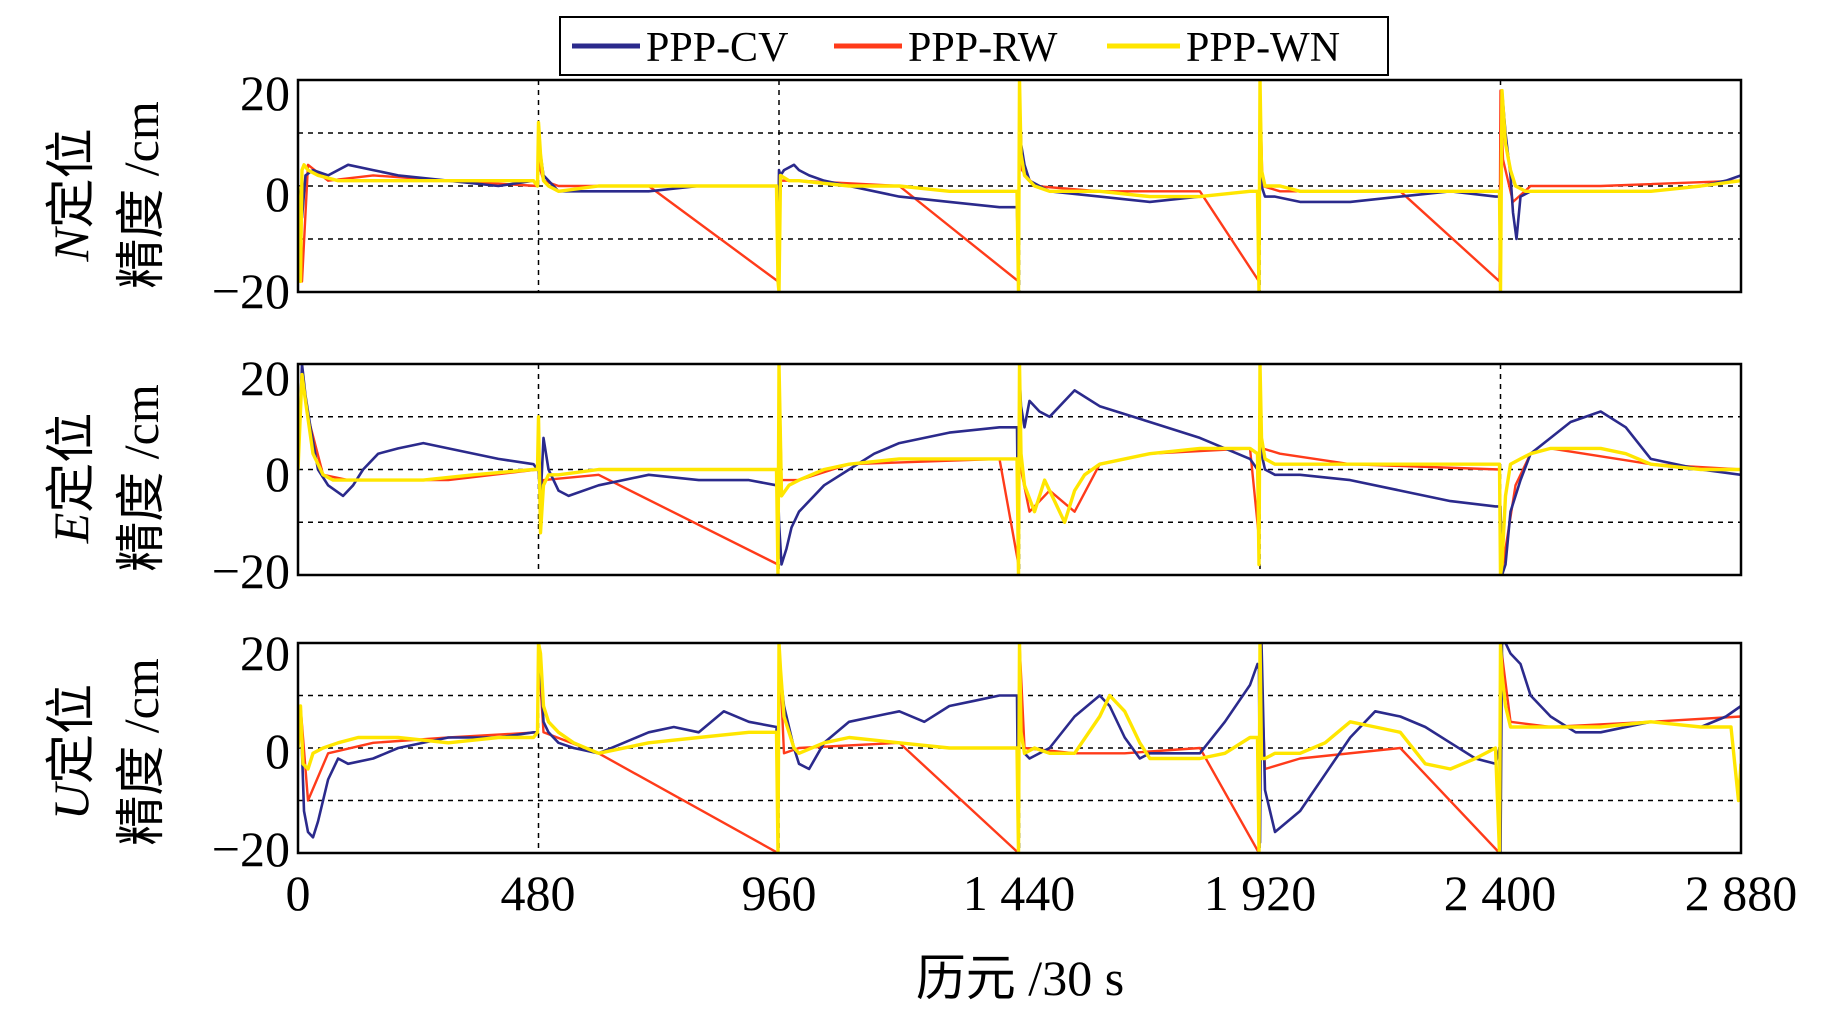 This screenshot has width=1843, height=1016. What do you see at coordinates (983, 48) in the screenshot?
I see `legend-label-ppp-rw: PPP-RW` at bounding box center [983, 48].